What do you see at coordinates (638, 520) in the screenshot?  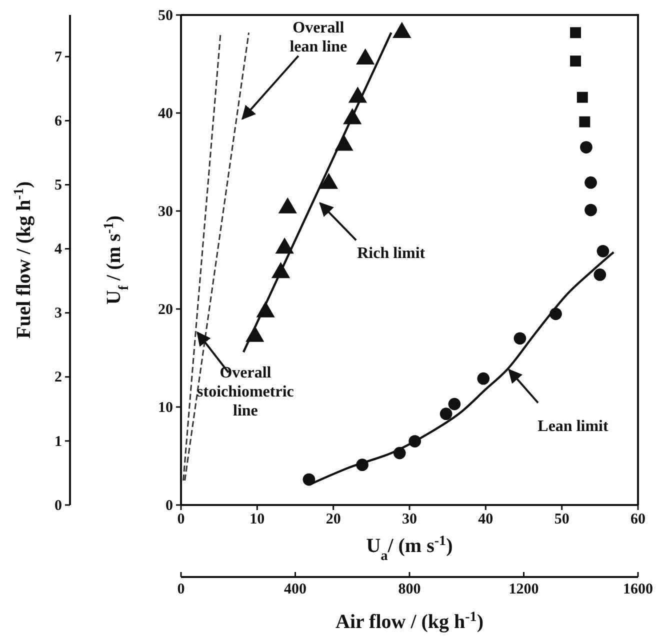 I see `x-tick-label: 60` at bounding box center [638, 520].